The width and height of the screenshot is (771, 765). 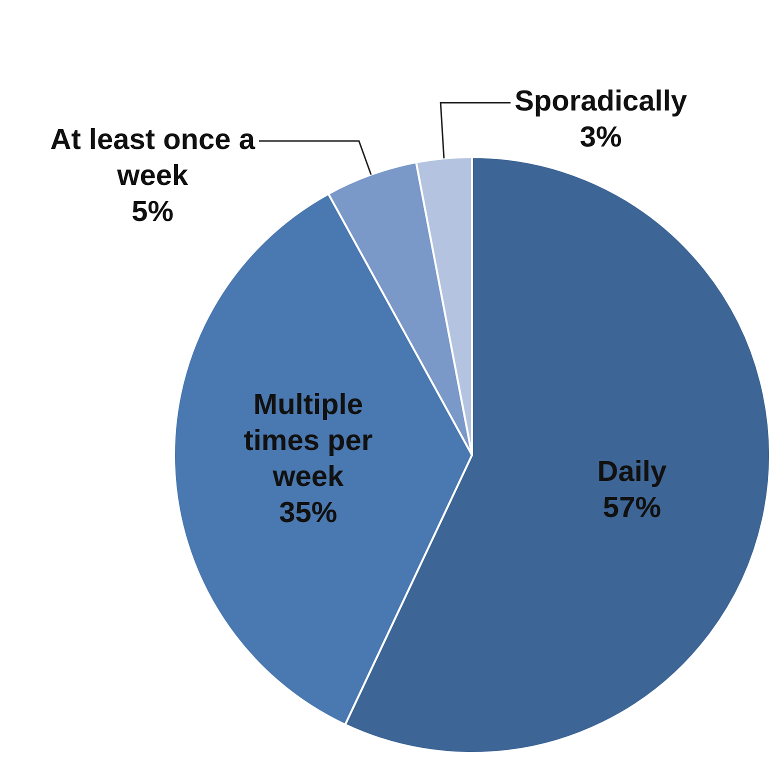 I want to click on slice-label: Multiple times per week, so click(x=308, y=441).